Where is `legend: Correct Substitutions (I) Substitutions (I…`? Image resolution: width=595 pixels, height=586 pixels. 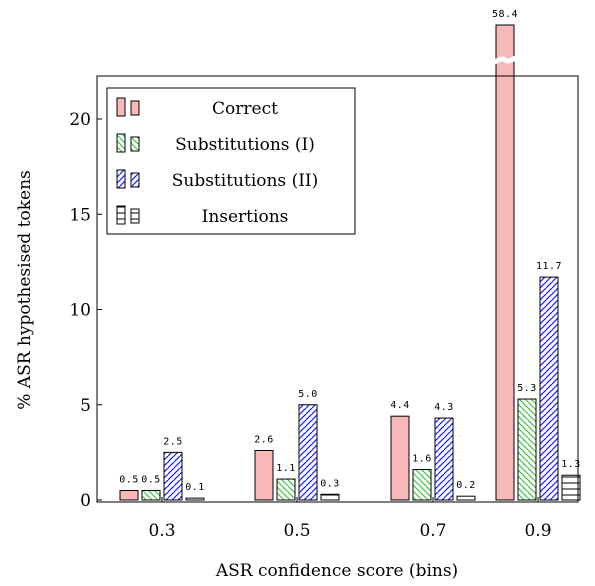 legend: Correct Substitutions (I) Substitutions (I… is located at coordinates (231, 161).